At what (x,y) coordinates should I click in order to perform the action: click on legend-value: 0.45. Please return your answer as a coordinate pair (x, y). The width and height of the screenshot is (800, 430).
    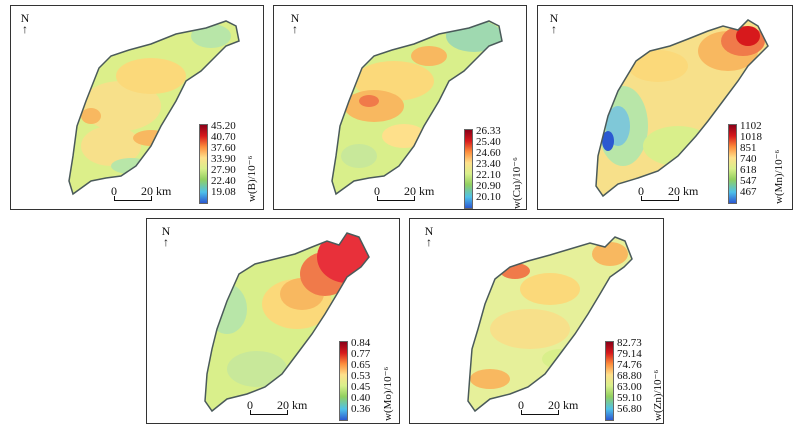
    Looking at the image, I should click on (361, 387).